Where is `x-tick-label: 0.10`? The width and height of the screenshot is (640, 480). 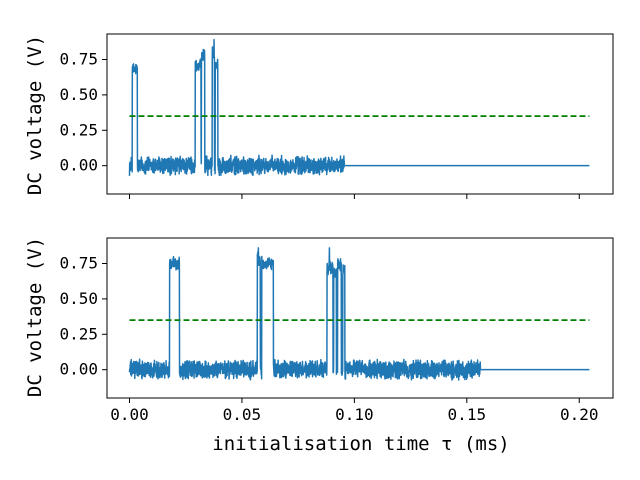 x-tick-label: 0.10 is located at coordinates (354, 414).